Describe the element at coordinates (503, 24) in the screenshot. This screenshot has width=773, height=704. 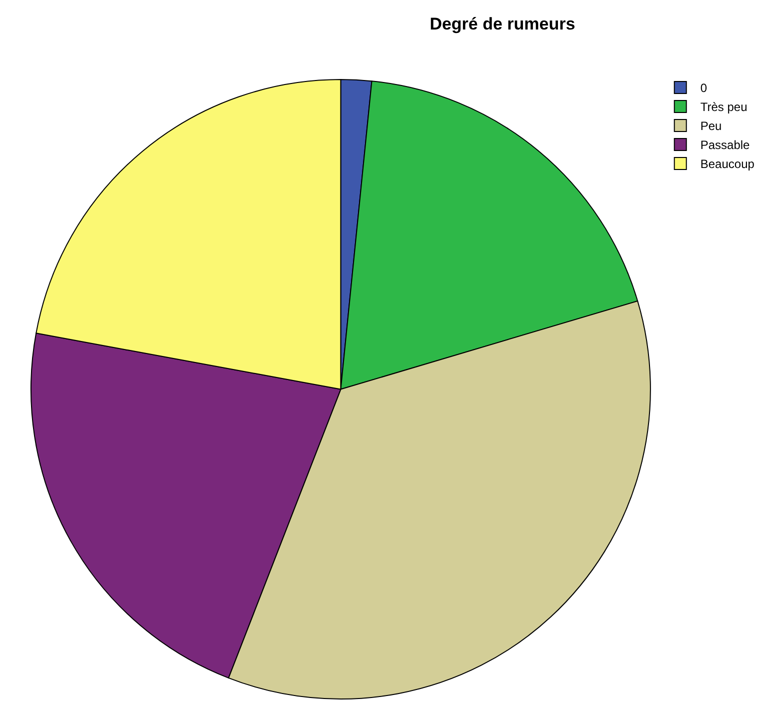
I see `chart-title: Degré de rumeurs` at that location.